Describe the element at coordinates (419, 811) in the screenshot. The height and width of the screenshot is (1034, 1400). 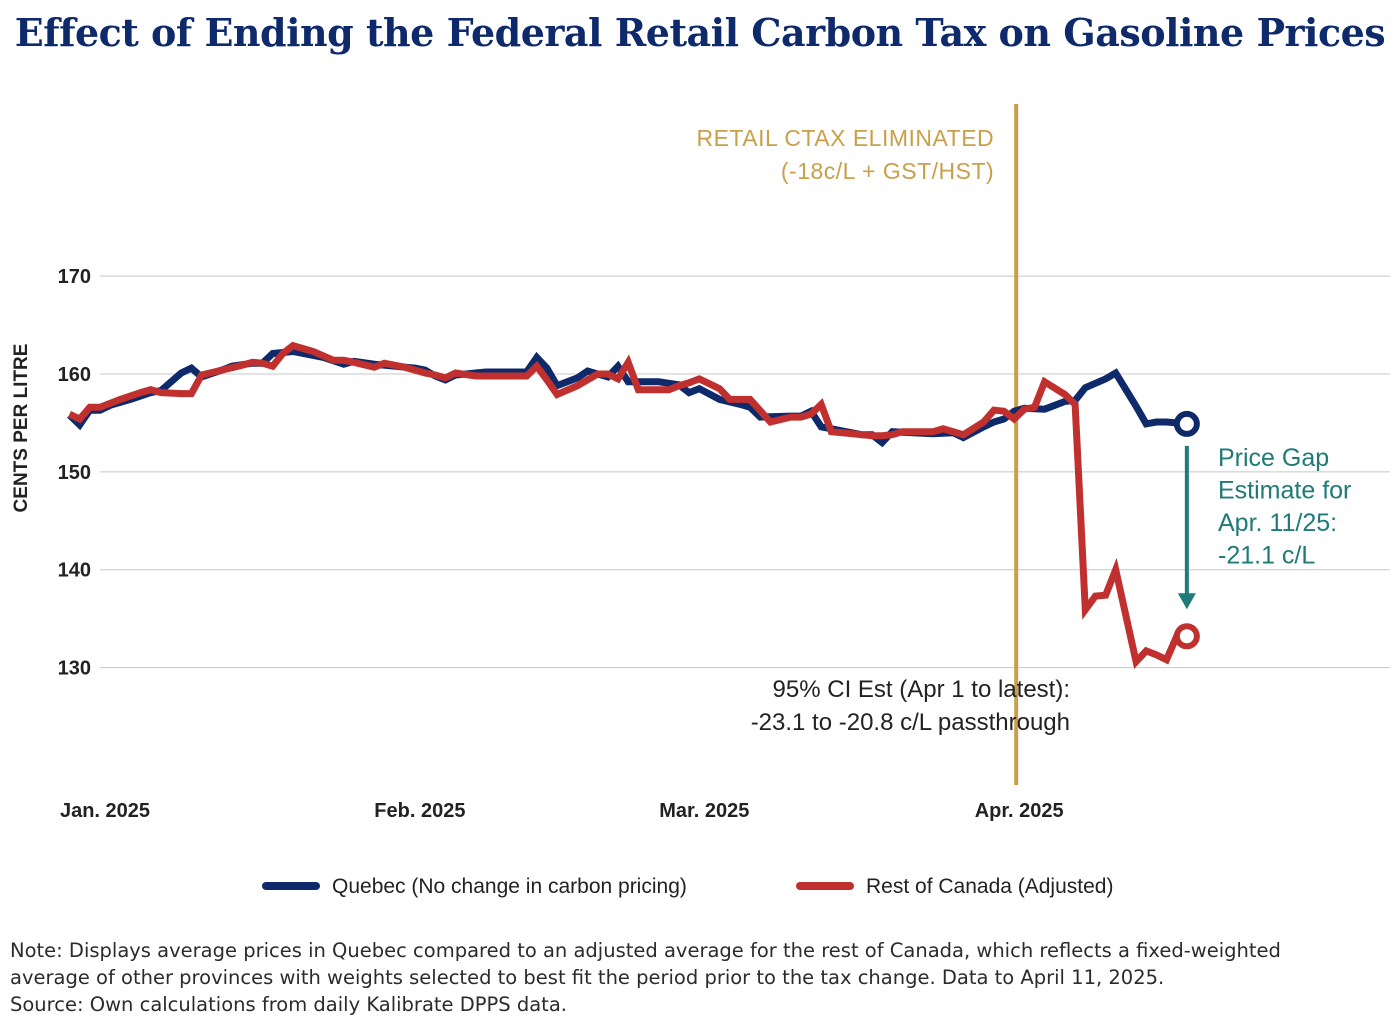
I see `x-tick-label: Feb. 2025` at that location.